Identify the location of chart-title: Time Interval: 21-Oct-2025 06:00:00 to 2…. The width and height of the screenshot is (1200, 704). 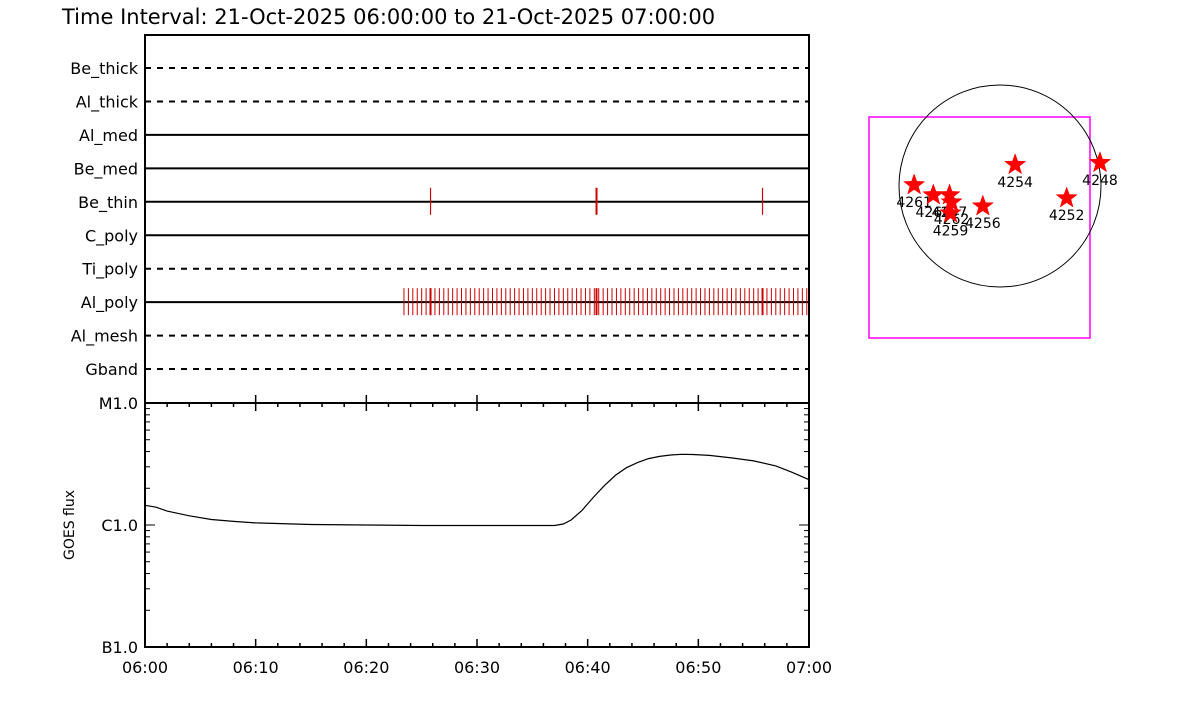
(388, 17).